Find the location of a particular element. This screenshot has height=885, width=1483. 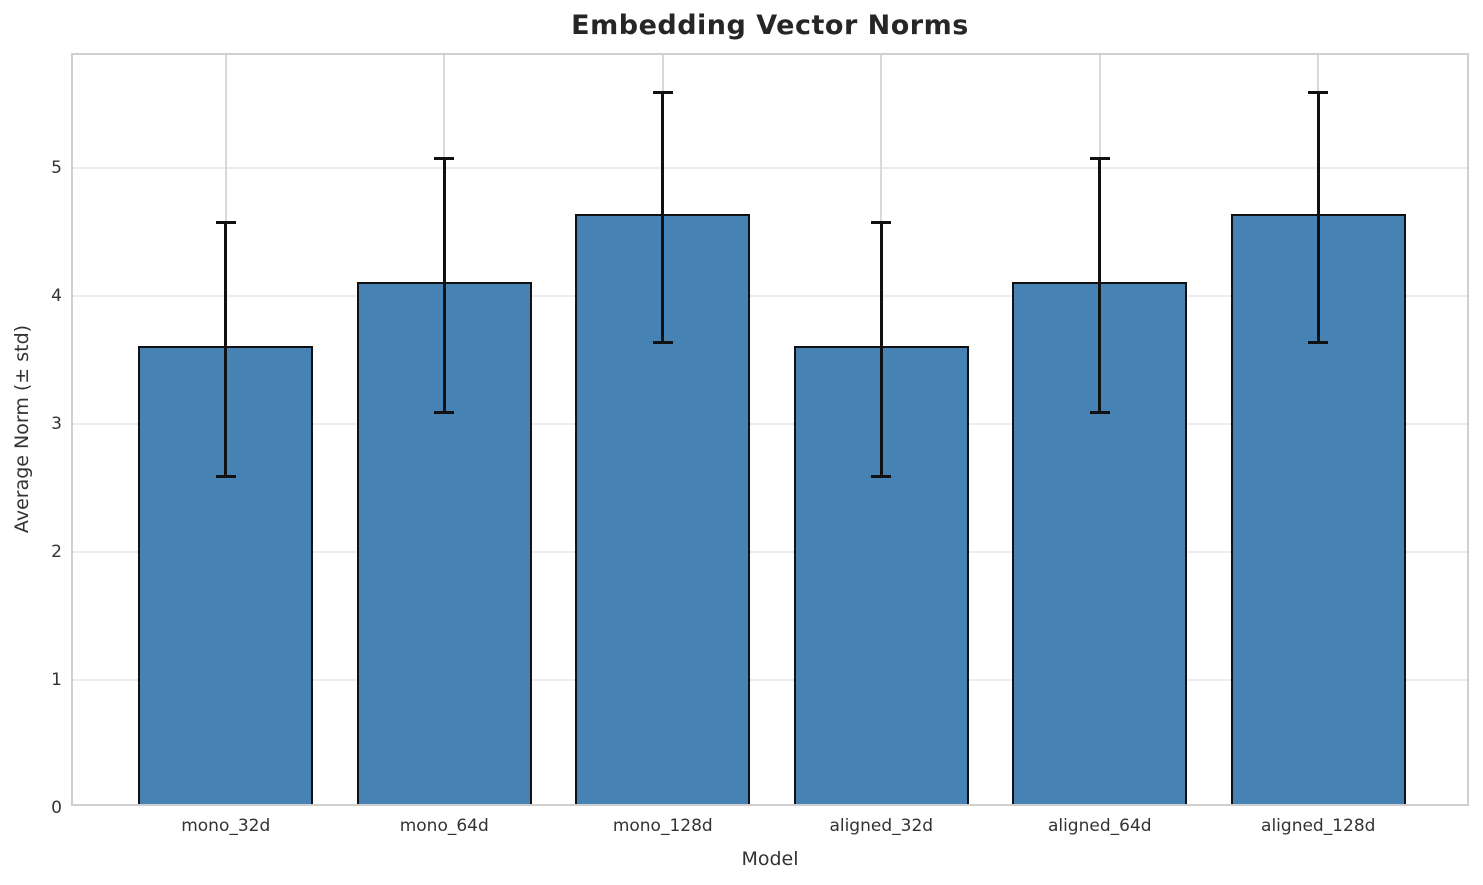

x-tick-label: aligned_128d is located at coordinates (1318, 826).